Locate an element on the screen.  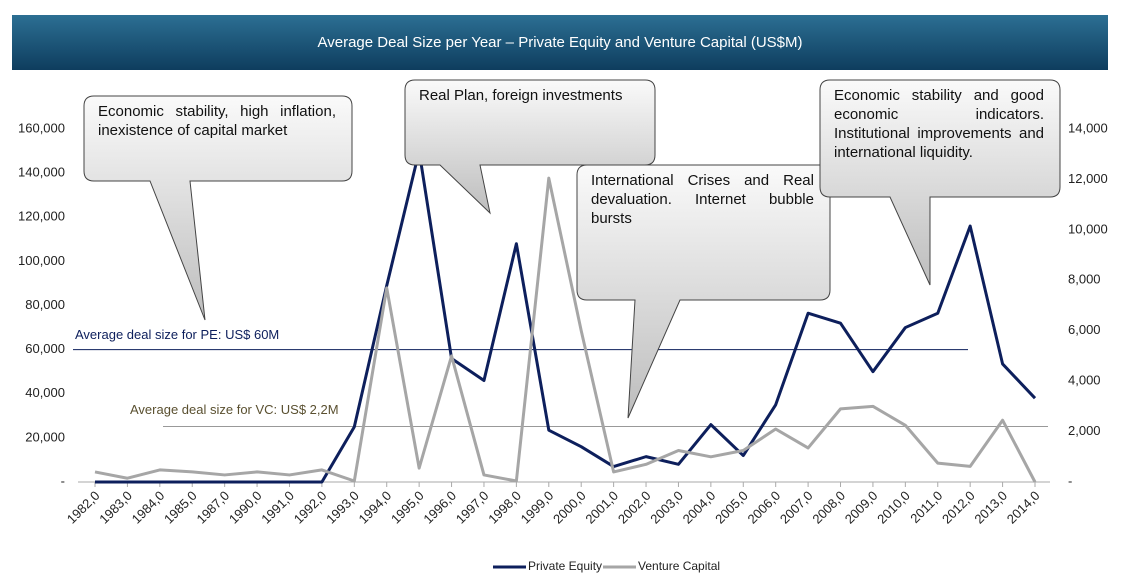
y-tick-label: 80,000 is located at coordinates (45, 304).